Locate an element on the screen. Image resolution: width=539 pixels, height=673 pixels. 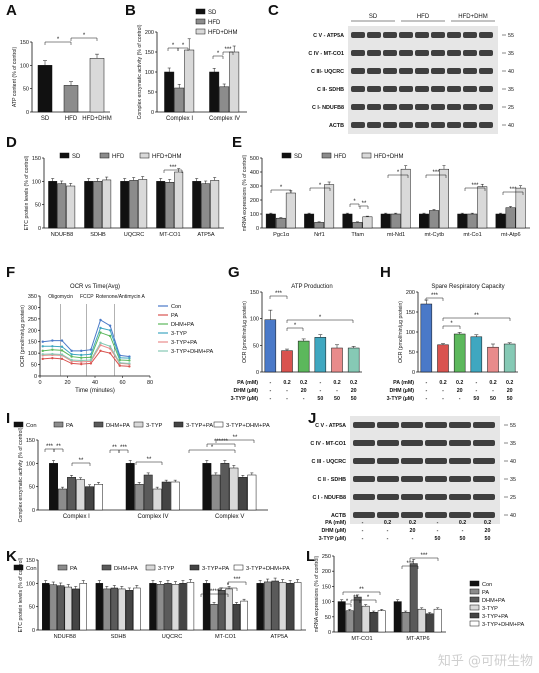
x-tick-label: ATP5A is located at coordinates (280, 637).